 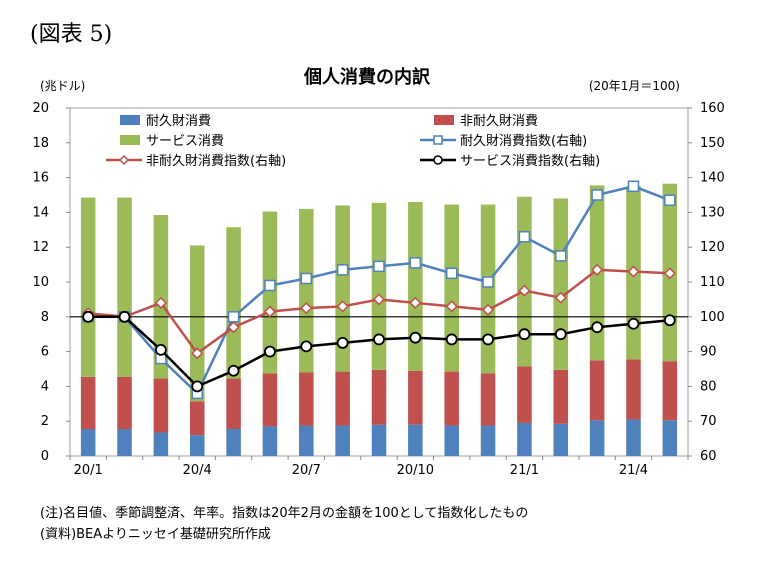 I want to click on y-tick-label: 4, so click(x=45, y=386).